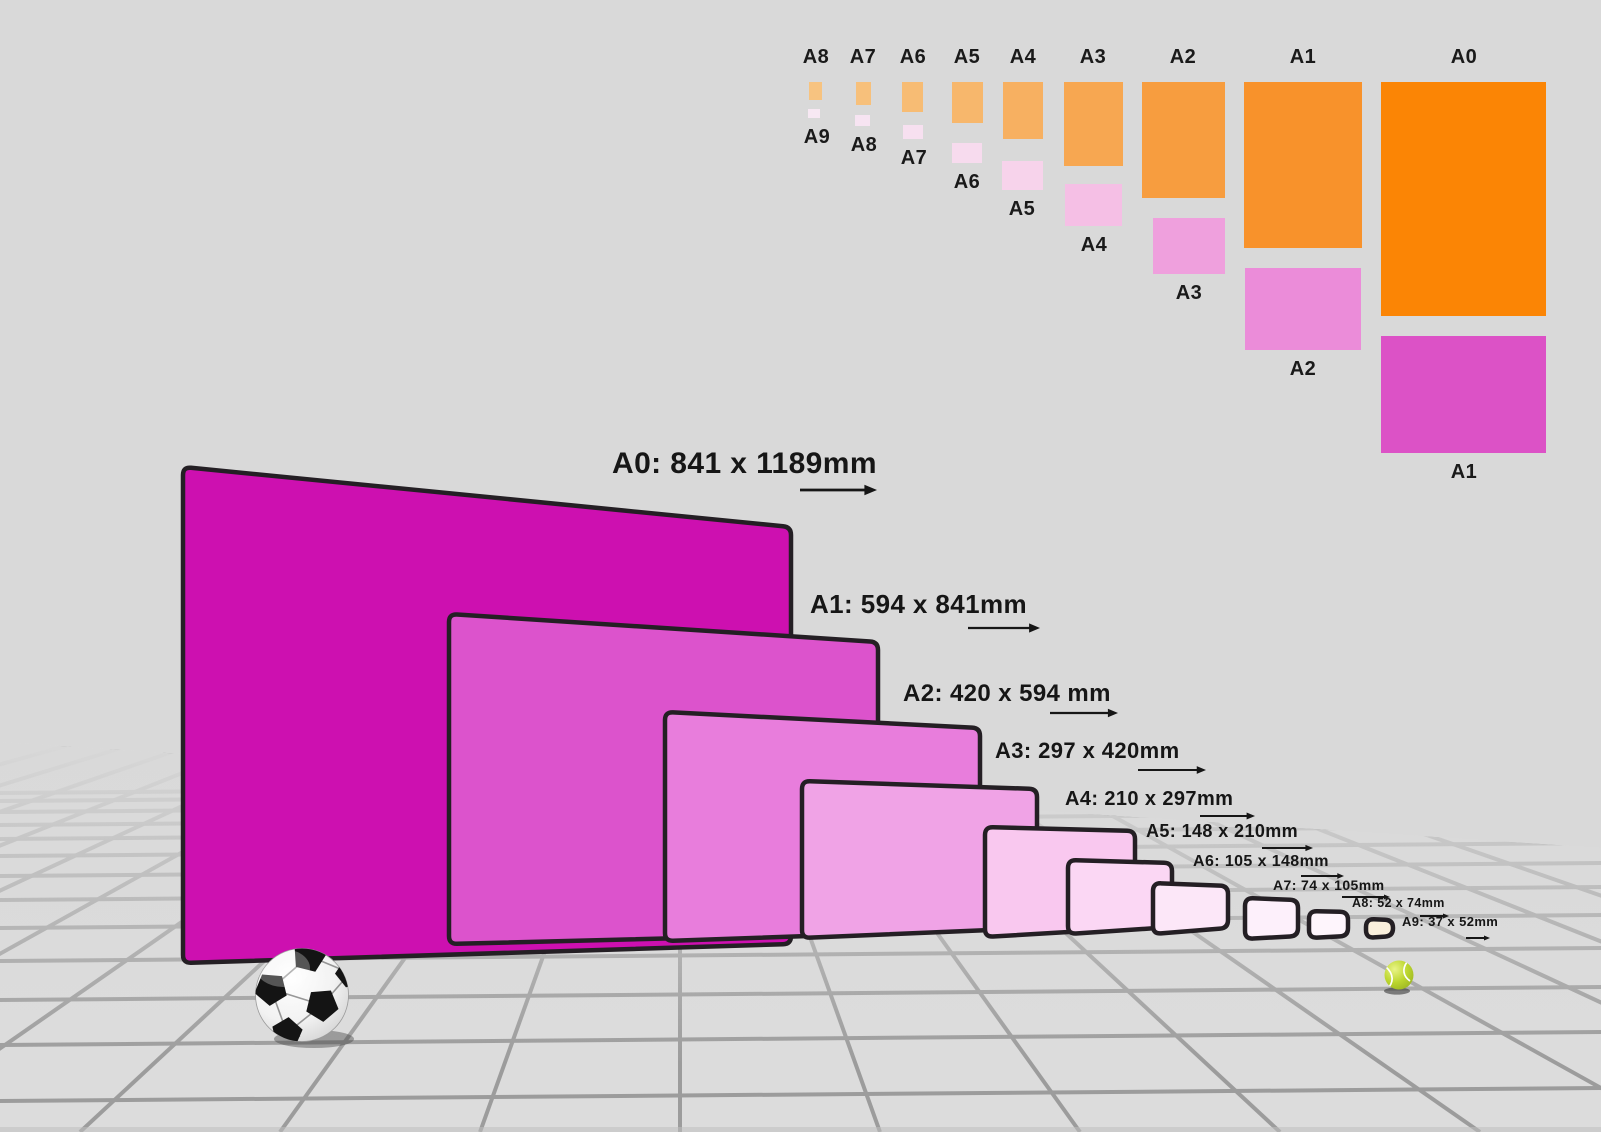  I want to click on paper-portrait-A1, so click(1303, 165).